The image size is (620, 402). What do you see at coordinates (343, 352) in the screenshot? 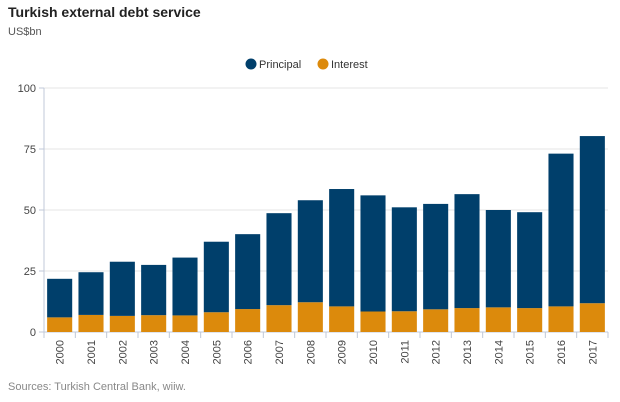
I see `x-tick-label: 2009` at bounding box center [343, 352].